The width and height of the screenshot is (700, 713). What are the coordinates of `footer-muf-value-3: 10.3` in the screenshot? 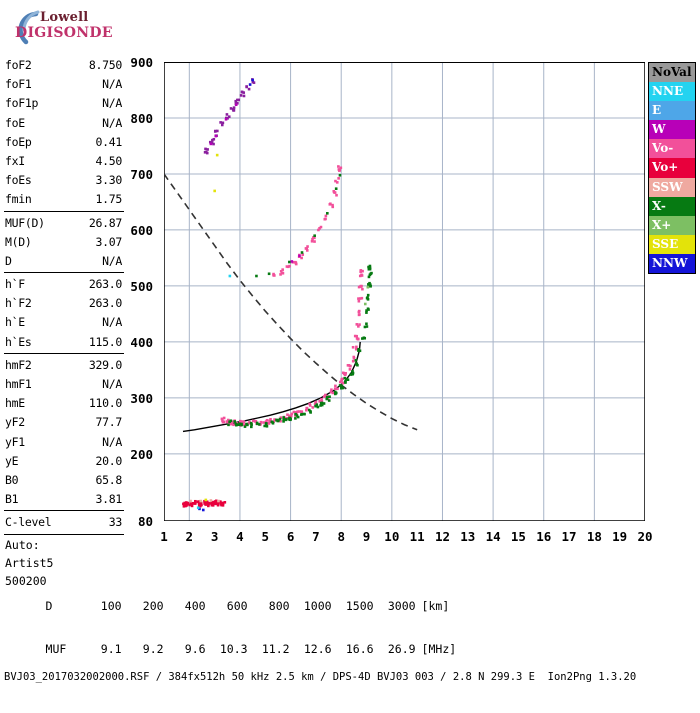 It's located at (233, 649).